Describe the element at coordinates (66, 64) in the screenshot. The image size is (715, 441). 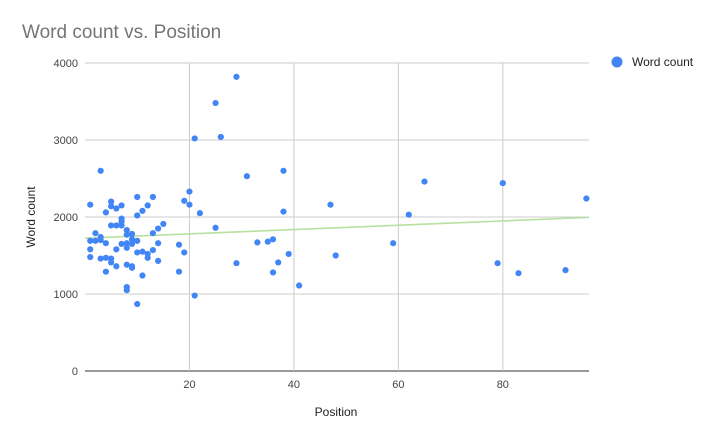
I see `y-tick-label: 4000` at that location.